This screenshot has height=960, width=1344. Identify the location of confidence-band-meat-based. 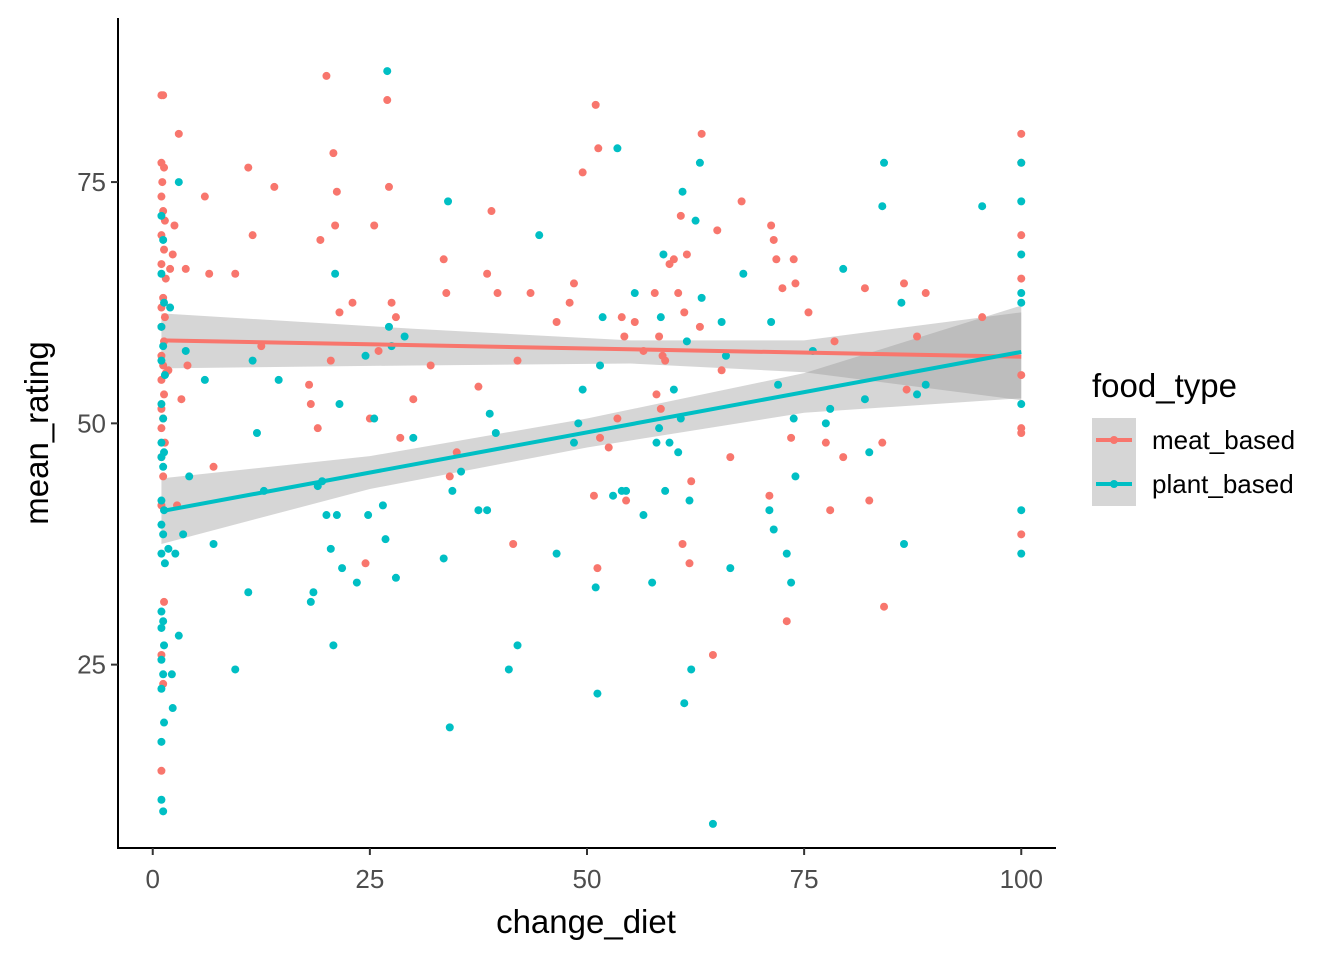
(591, 356).